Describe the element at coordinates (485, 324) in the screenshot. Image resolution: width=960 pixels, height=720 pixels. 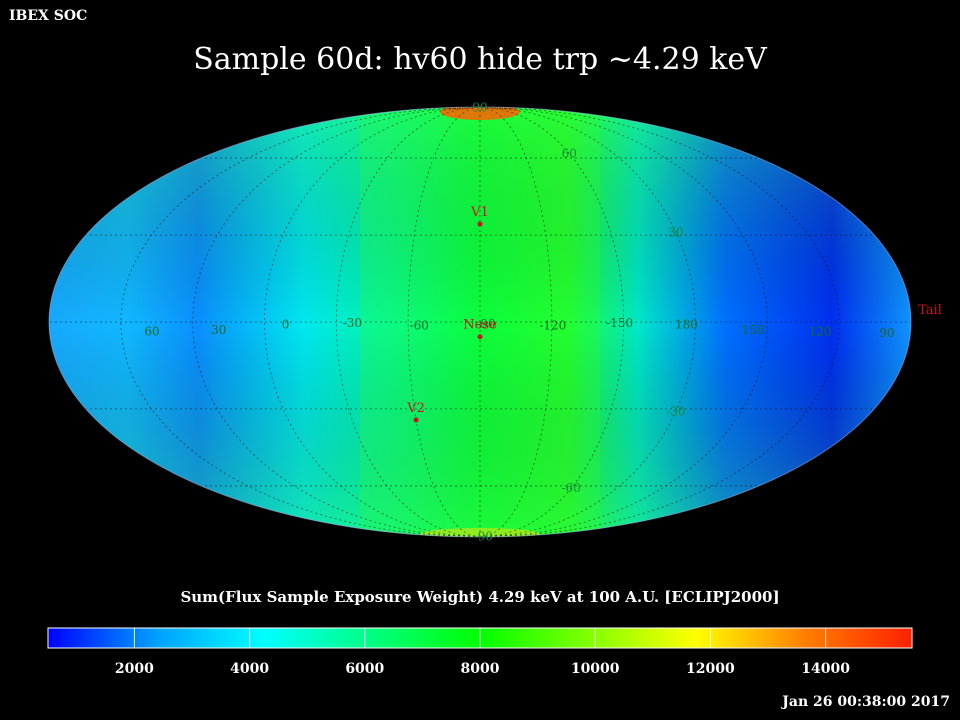
I see `lon-label: -90` at that location.